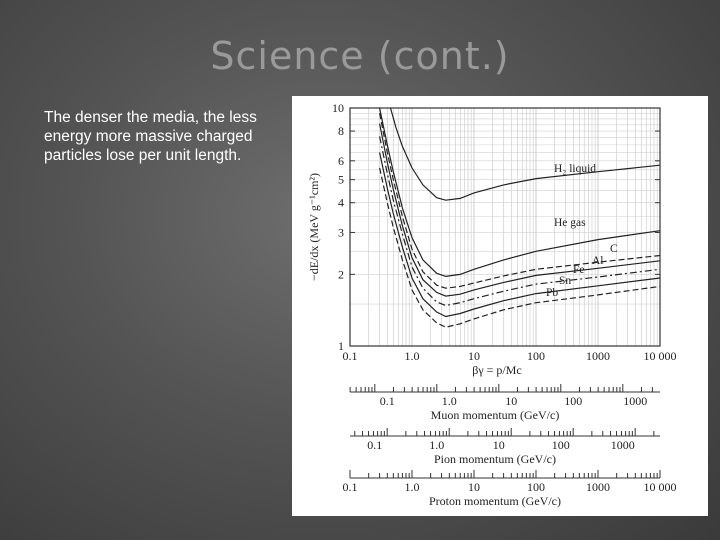 The width and height of the screenshot is (720, 540). I want to click on y-tick-label: 6, so click(341, 161).